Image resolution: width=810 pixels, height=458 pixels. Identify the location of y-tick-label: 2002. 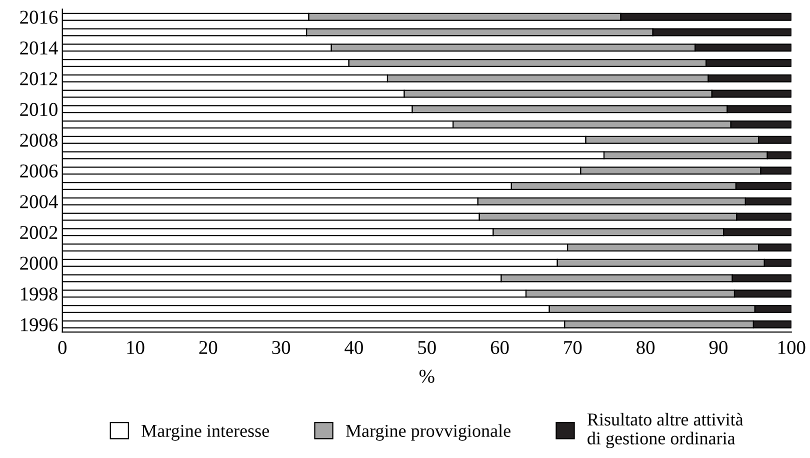
(39, 233).